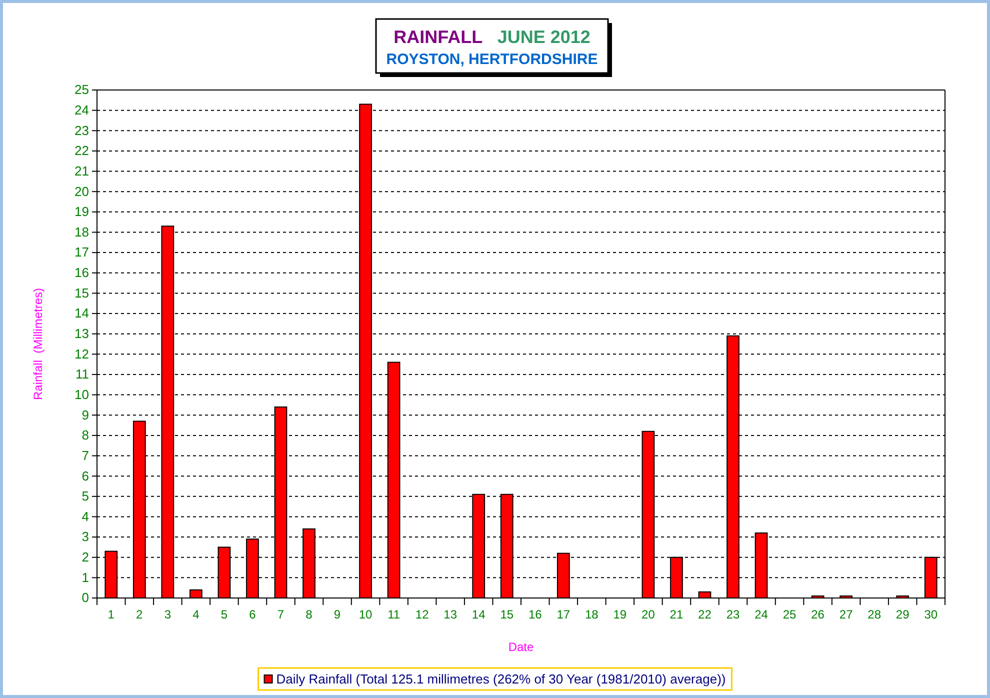 This screenshot has height=698, width=990. Describe the element at coordinates (337, 615) in the screenshot. I see `x-tick-label: 9` at that location.